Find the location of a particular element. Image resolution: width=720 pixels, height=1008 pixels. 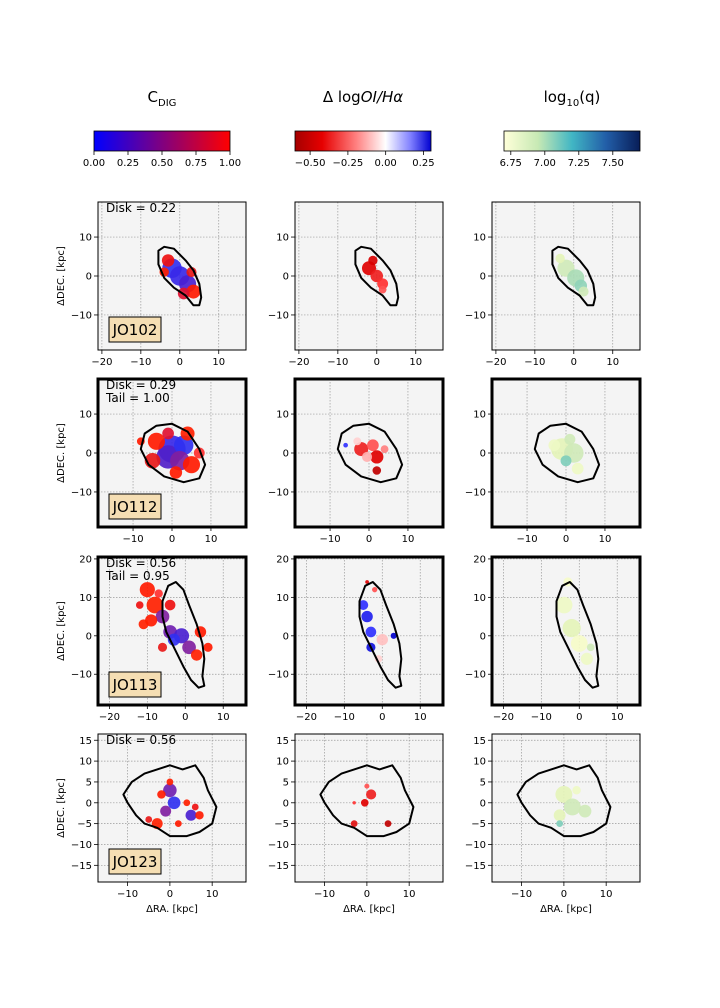

galaxy-label-box is located at coordinates (135, 684).